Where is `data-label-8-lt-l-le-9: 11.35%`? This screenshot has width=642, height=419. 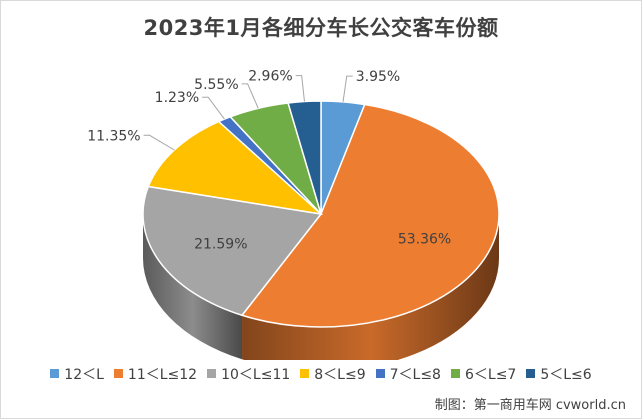
data-label-8-lt-l-le-9: 11.35% is located at coordinates (113, 136).